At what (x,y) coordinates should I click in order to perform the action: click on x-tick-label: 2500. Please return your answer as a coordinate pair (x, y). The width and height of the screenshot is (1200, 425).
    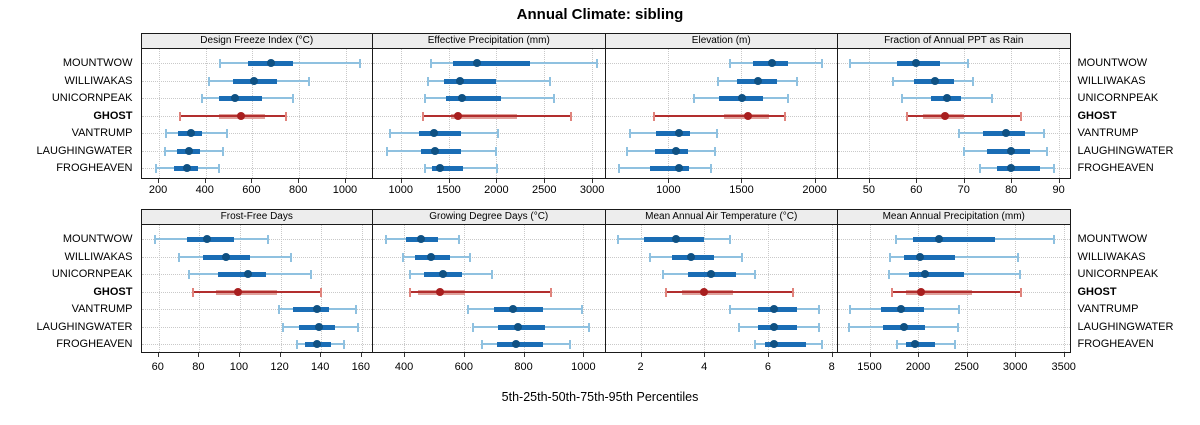
    Looking at the image, I should click on (544, 190).